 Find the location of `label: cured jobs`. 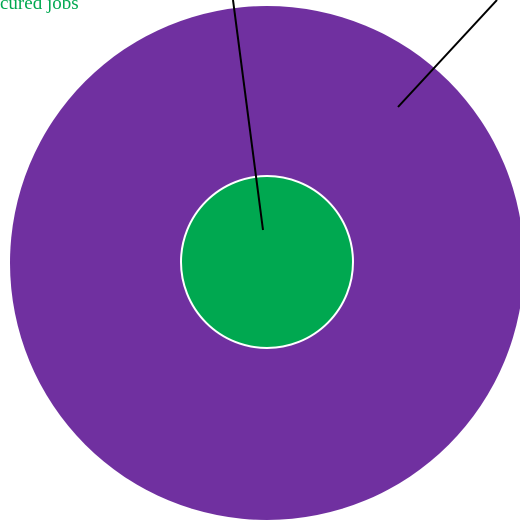

label: cured jobs is located at coordinates (39, 7).